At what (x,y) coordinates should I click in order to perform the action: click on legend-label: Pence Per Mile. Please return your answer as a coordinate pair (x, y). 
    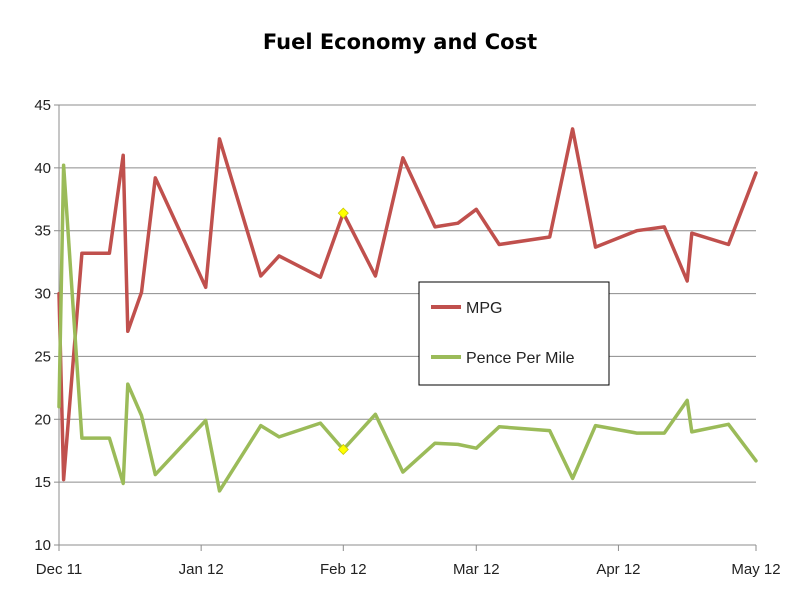
    Looking at the image, I should click on (520, 358).